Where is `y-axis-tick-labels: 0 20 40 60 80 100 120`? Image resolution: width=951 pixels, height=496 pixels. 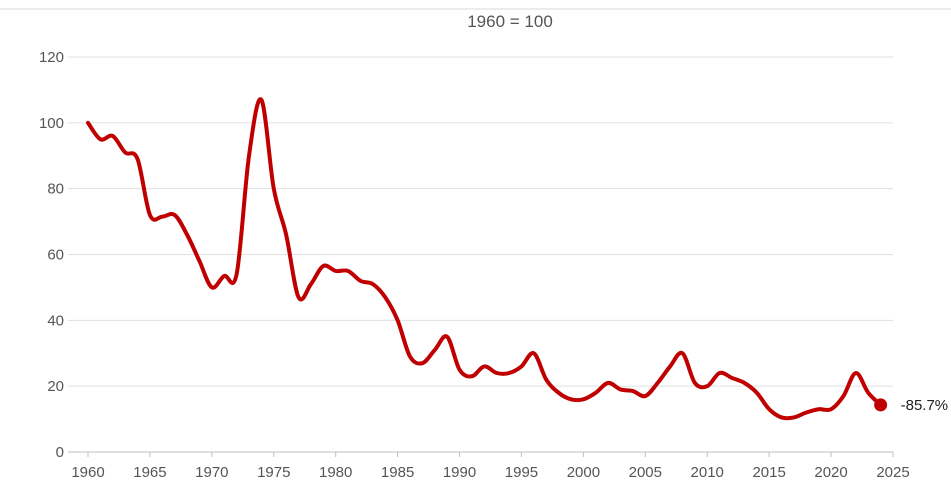 y-axis-tick-labels: 0 20 40 60 80 100 120 is located at coordinates (51, 255).